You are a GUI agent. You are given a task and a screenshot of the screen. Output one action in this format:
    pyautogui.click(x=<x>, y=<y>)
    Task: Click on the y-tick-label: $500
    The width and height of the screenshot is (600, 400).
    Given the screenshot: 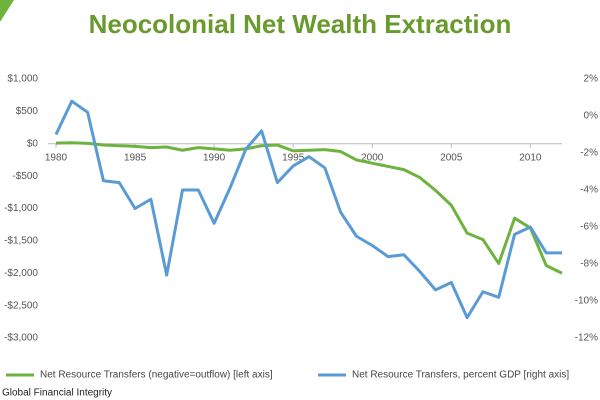 What is the action you would take?
    pyautogui.click(x=27, y=111)
    